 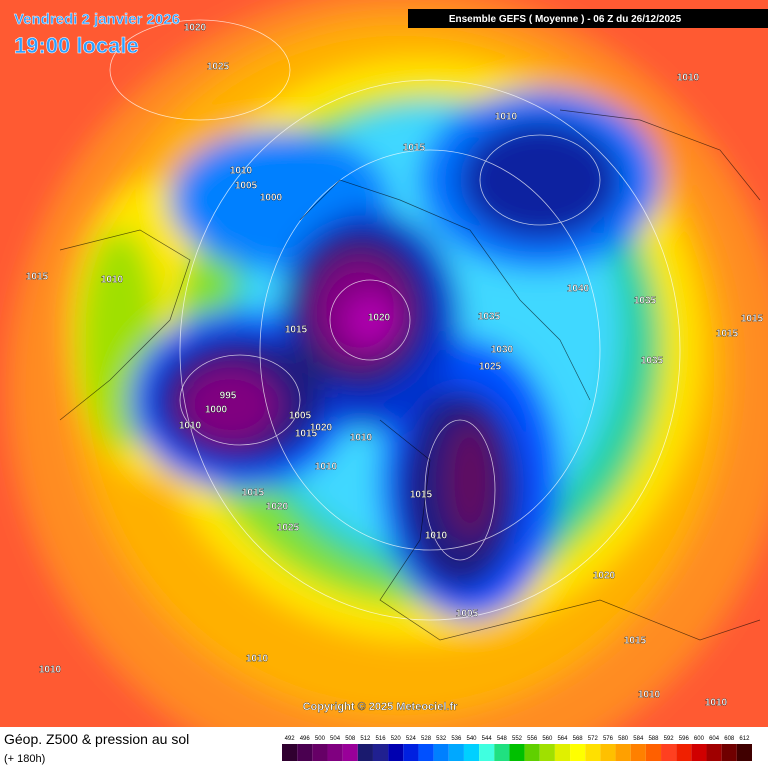 I want to click on footer-range: (+ 180h), so click(x=24, y=759).